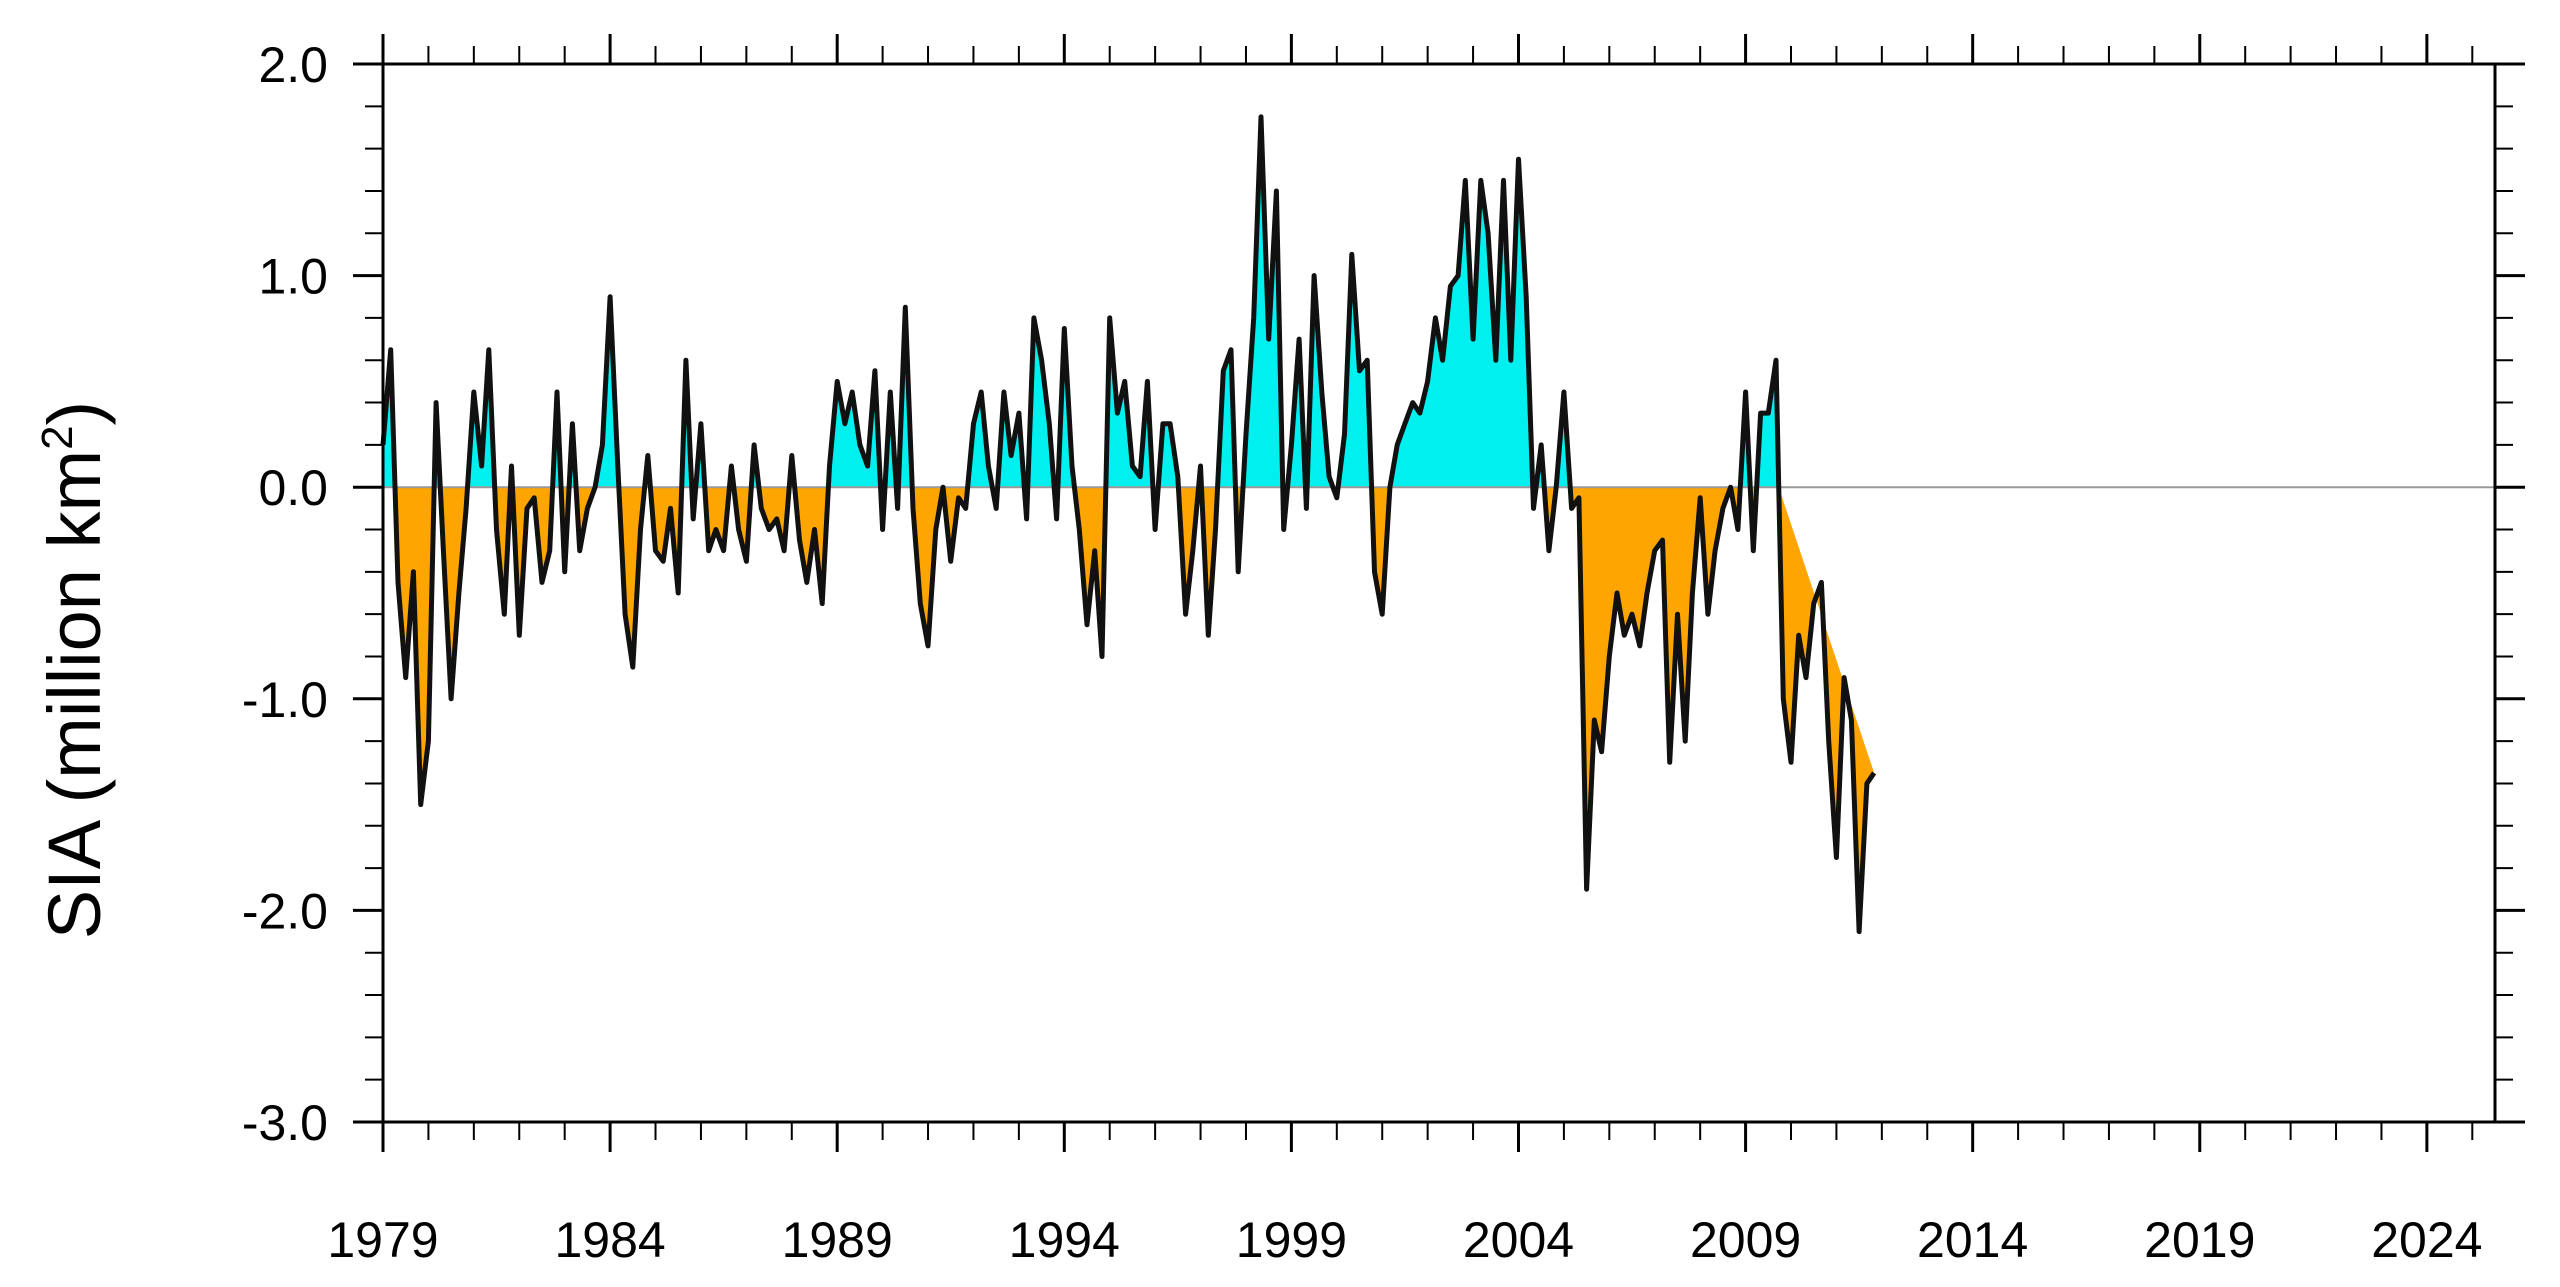  I want to click on y-tick-label: -2.0, so click(285, 911).